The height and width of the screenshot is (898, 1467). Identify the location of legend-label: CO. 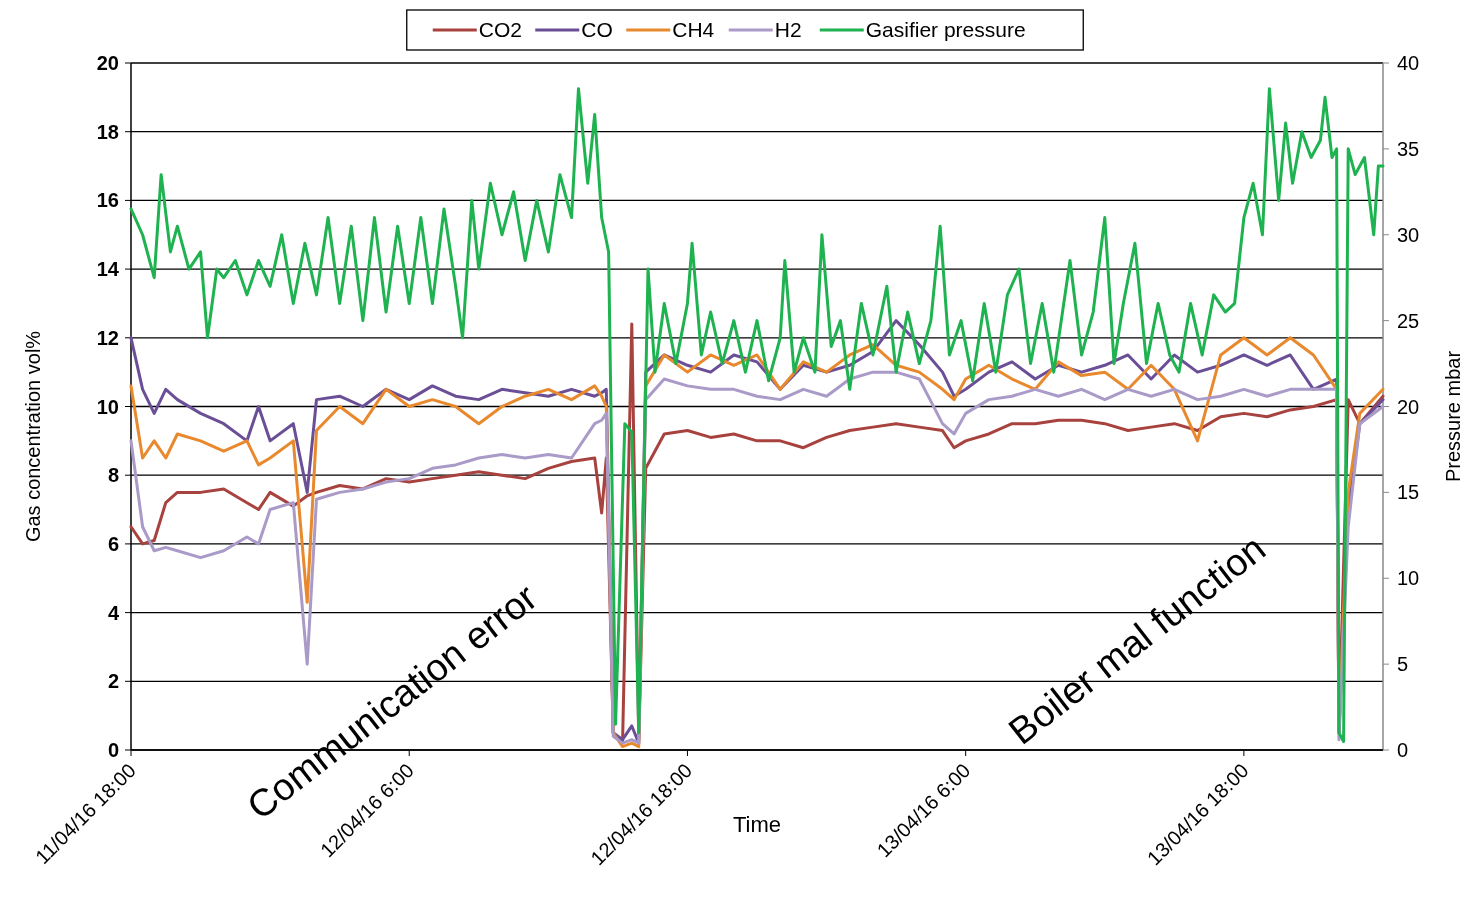
(597, 30).